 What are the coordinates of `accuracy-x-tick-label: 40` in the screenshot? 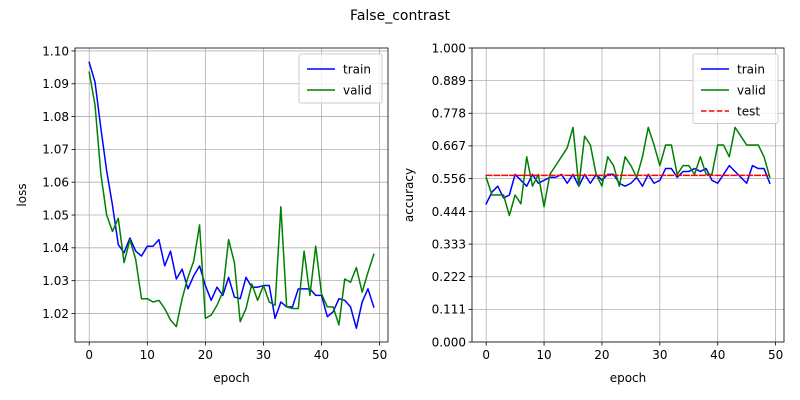 It's located at (717, 355).